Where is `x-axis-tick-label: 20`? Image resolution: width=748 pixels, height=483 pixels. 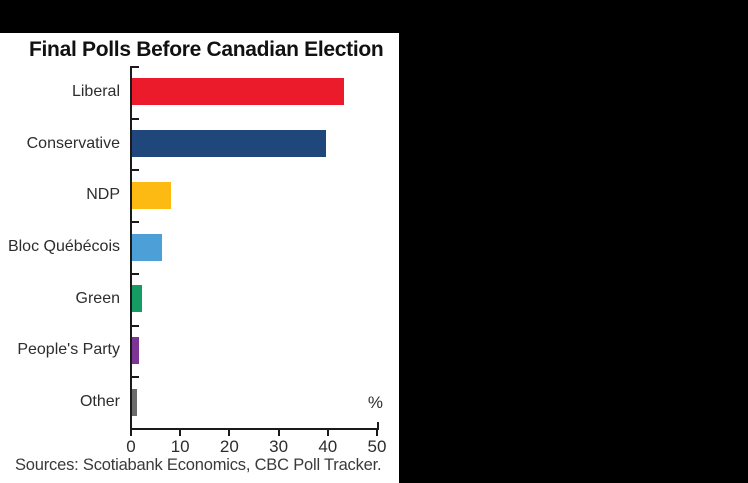 x-axis-tick-label: 20 is located at coordinates (229, 446).